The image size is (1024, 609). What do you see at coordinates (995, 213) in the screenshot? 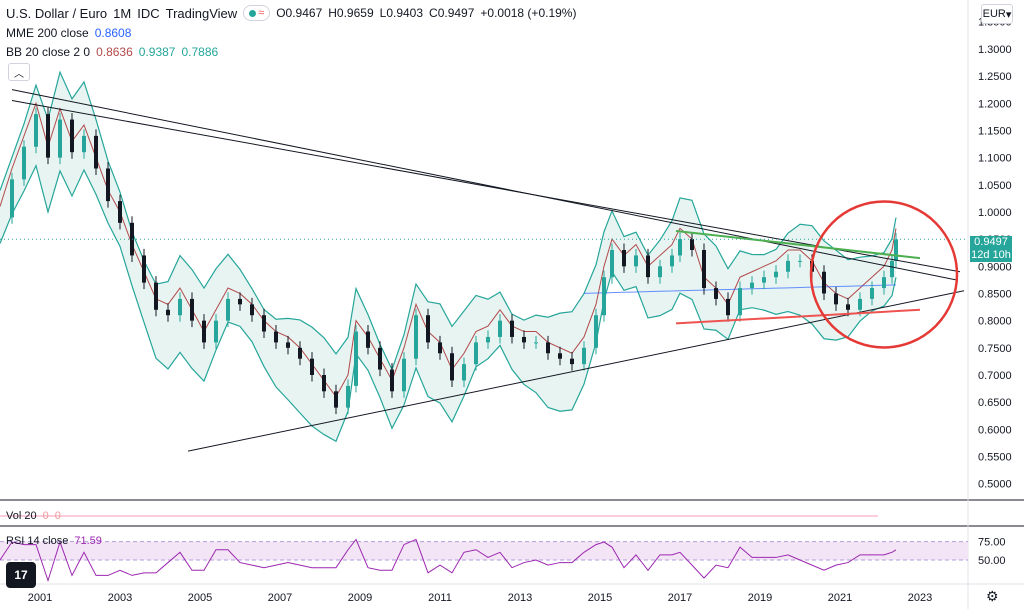
I see `y-tick-label: 1.0000` at bounding box center [995, 213].